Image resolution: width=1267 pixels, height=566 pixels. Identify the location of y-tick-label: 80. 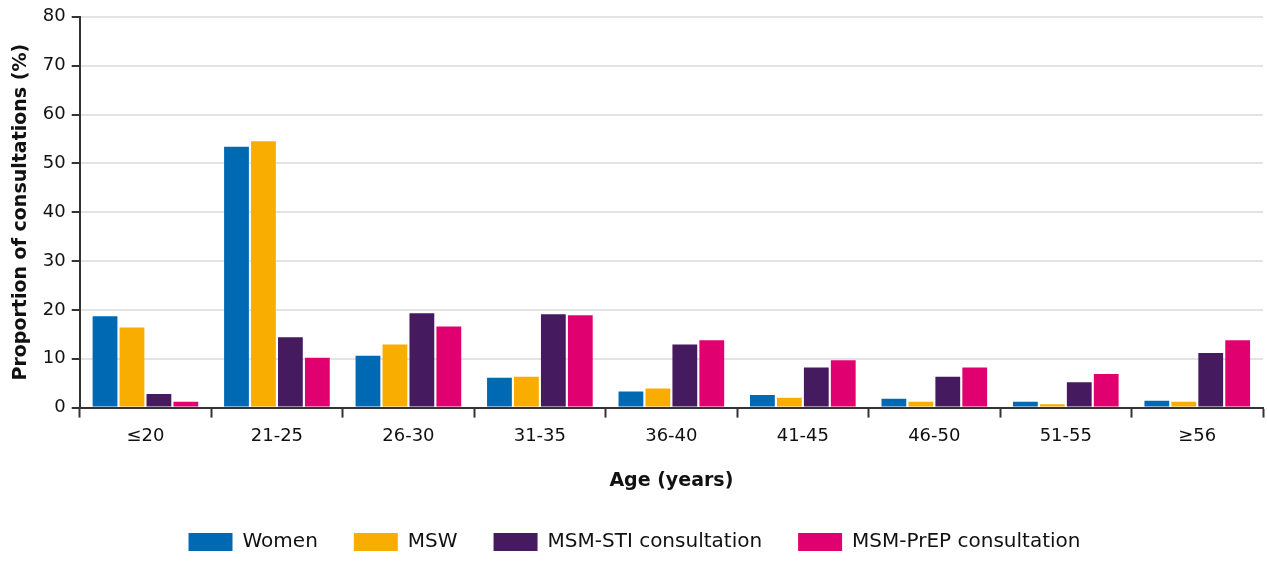
(54, 15).